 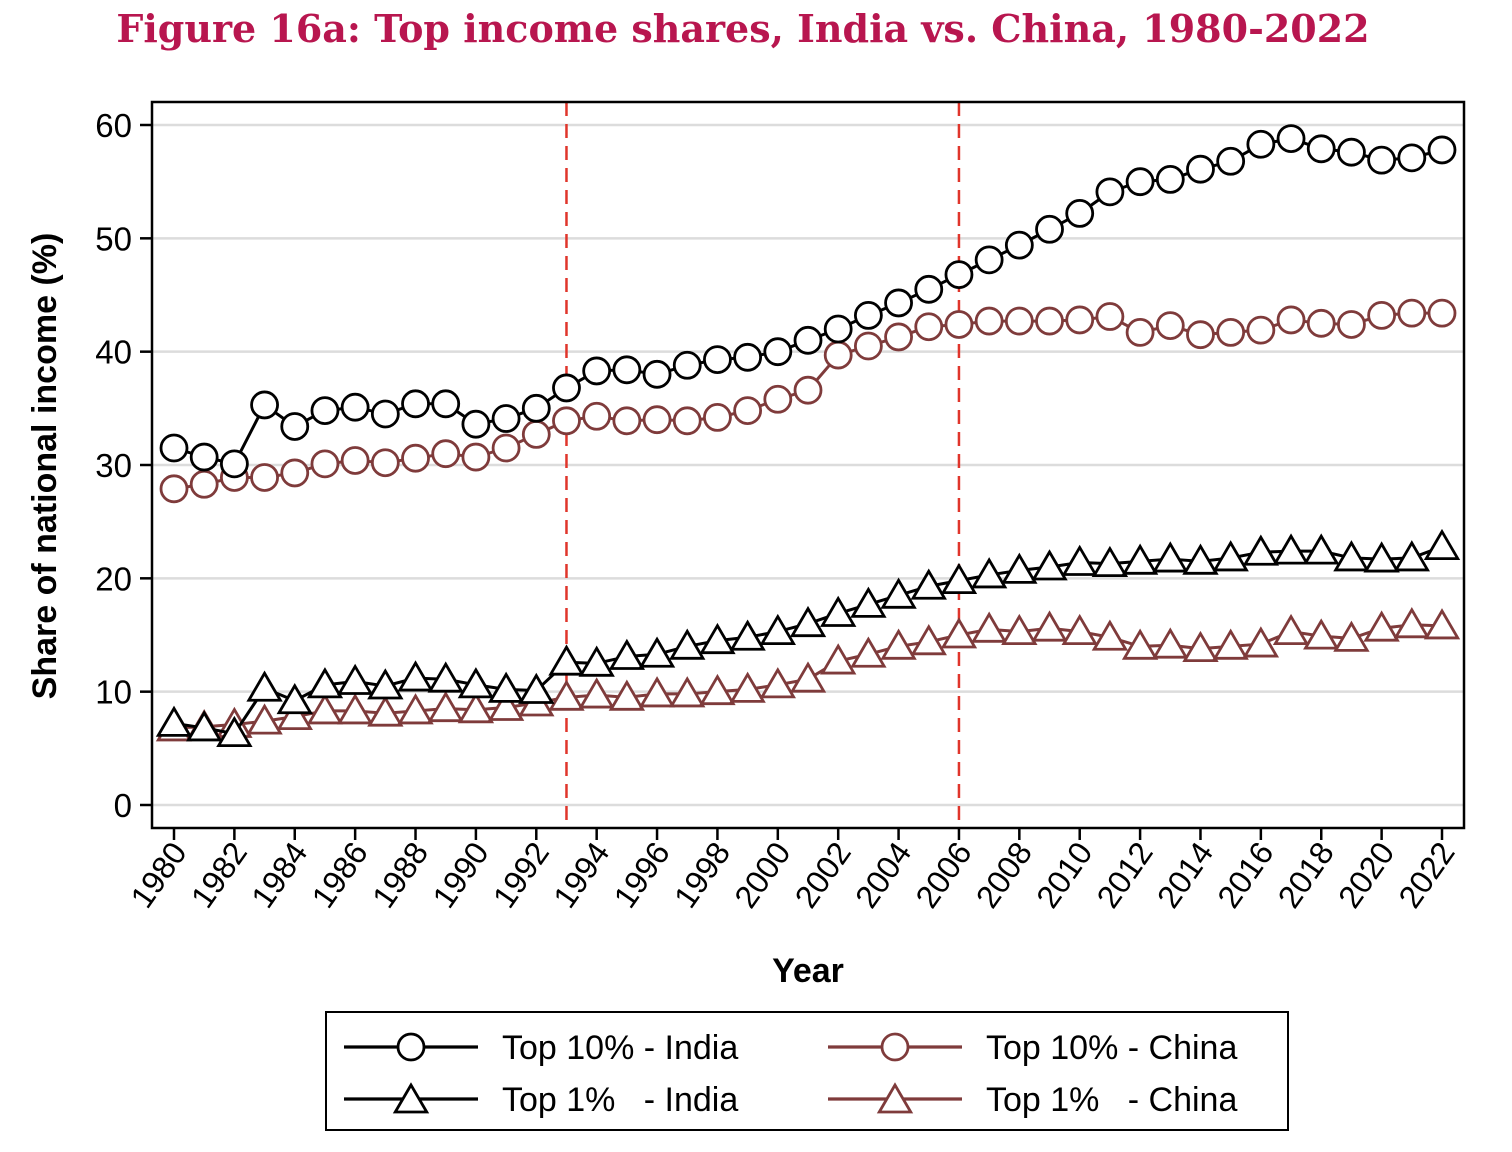 I want to click on x-tick-label-1996: 1996, so click(x=641, y=874).